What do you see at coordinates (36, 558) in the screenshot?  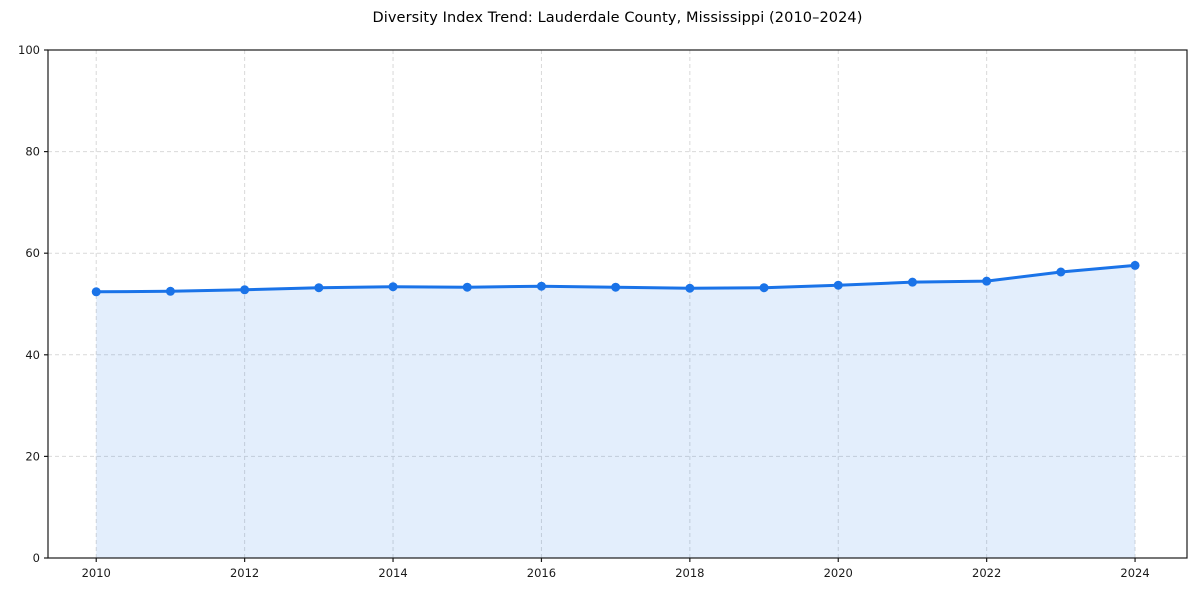 I see `y-tick-label: 0` at bounding box center [36, 558].